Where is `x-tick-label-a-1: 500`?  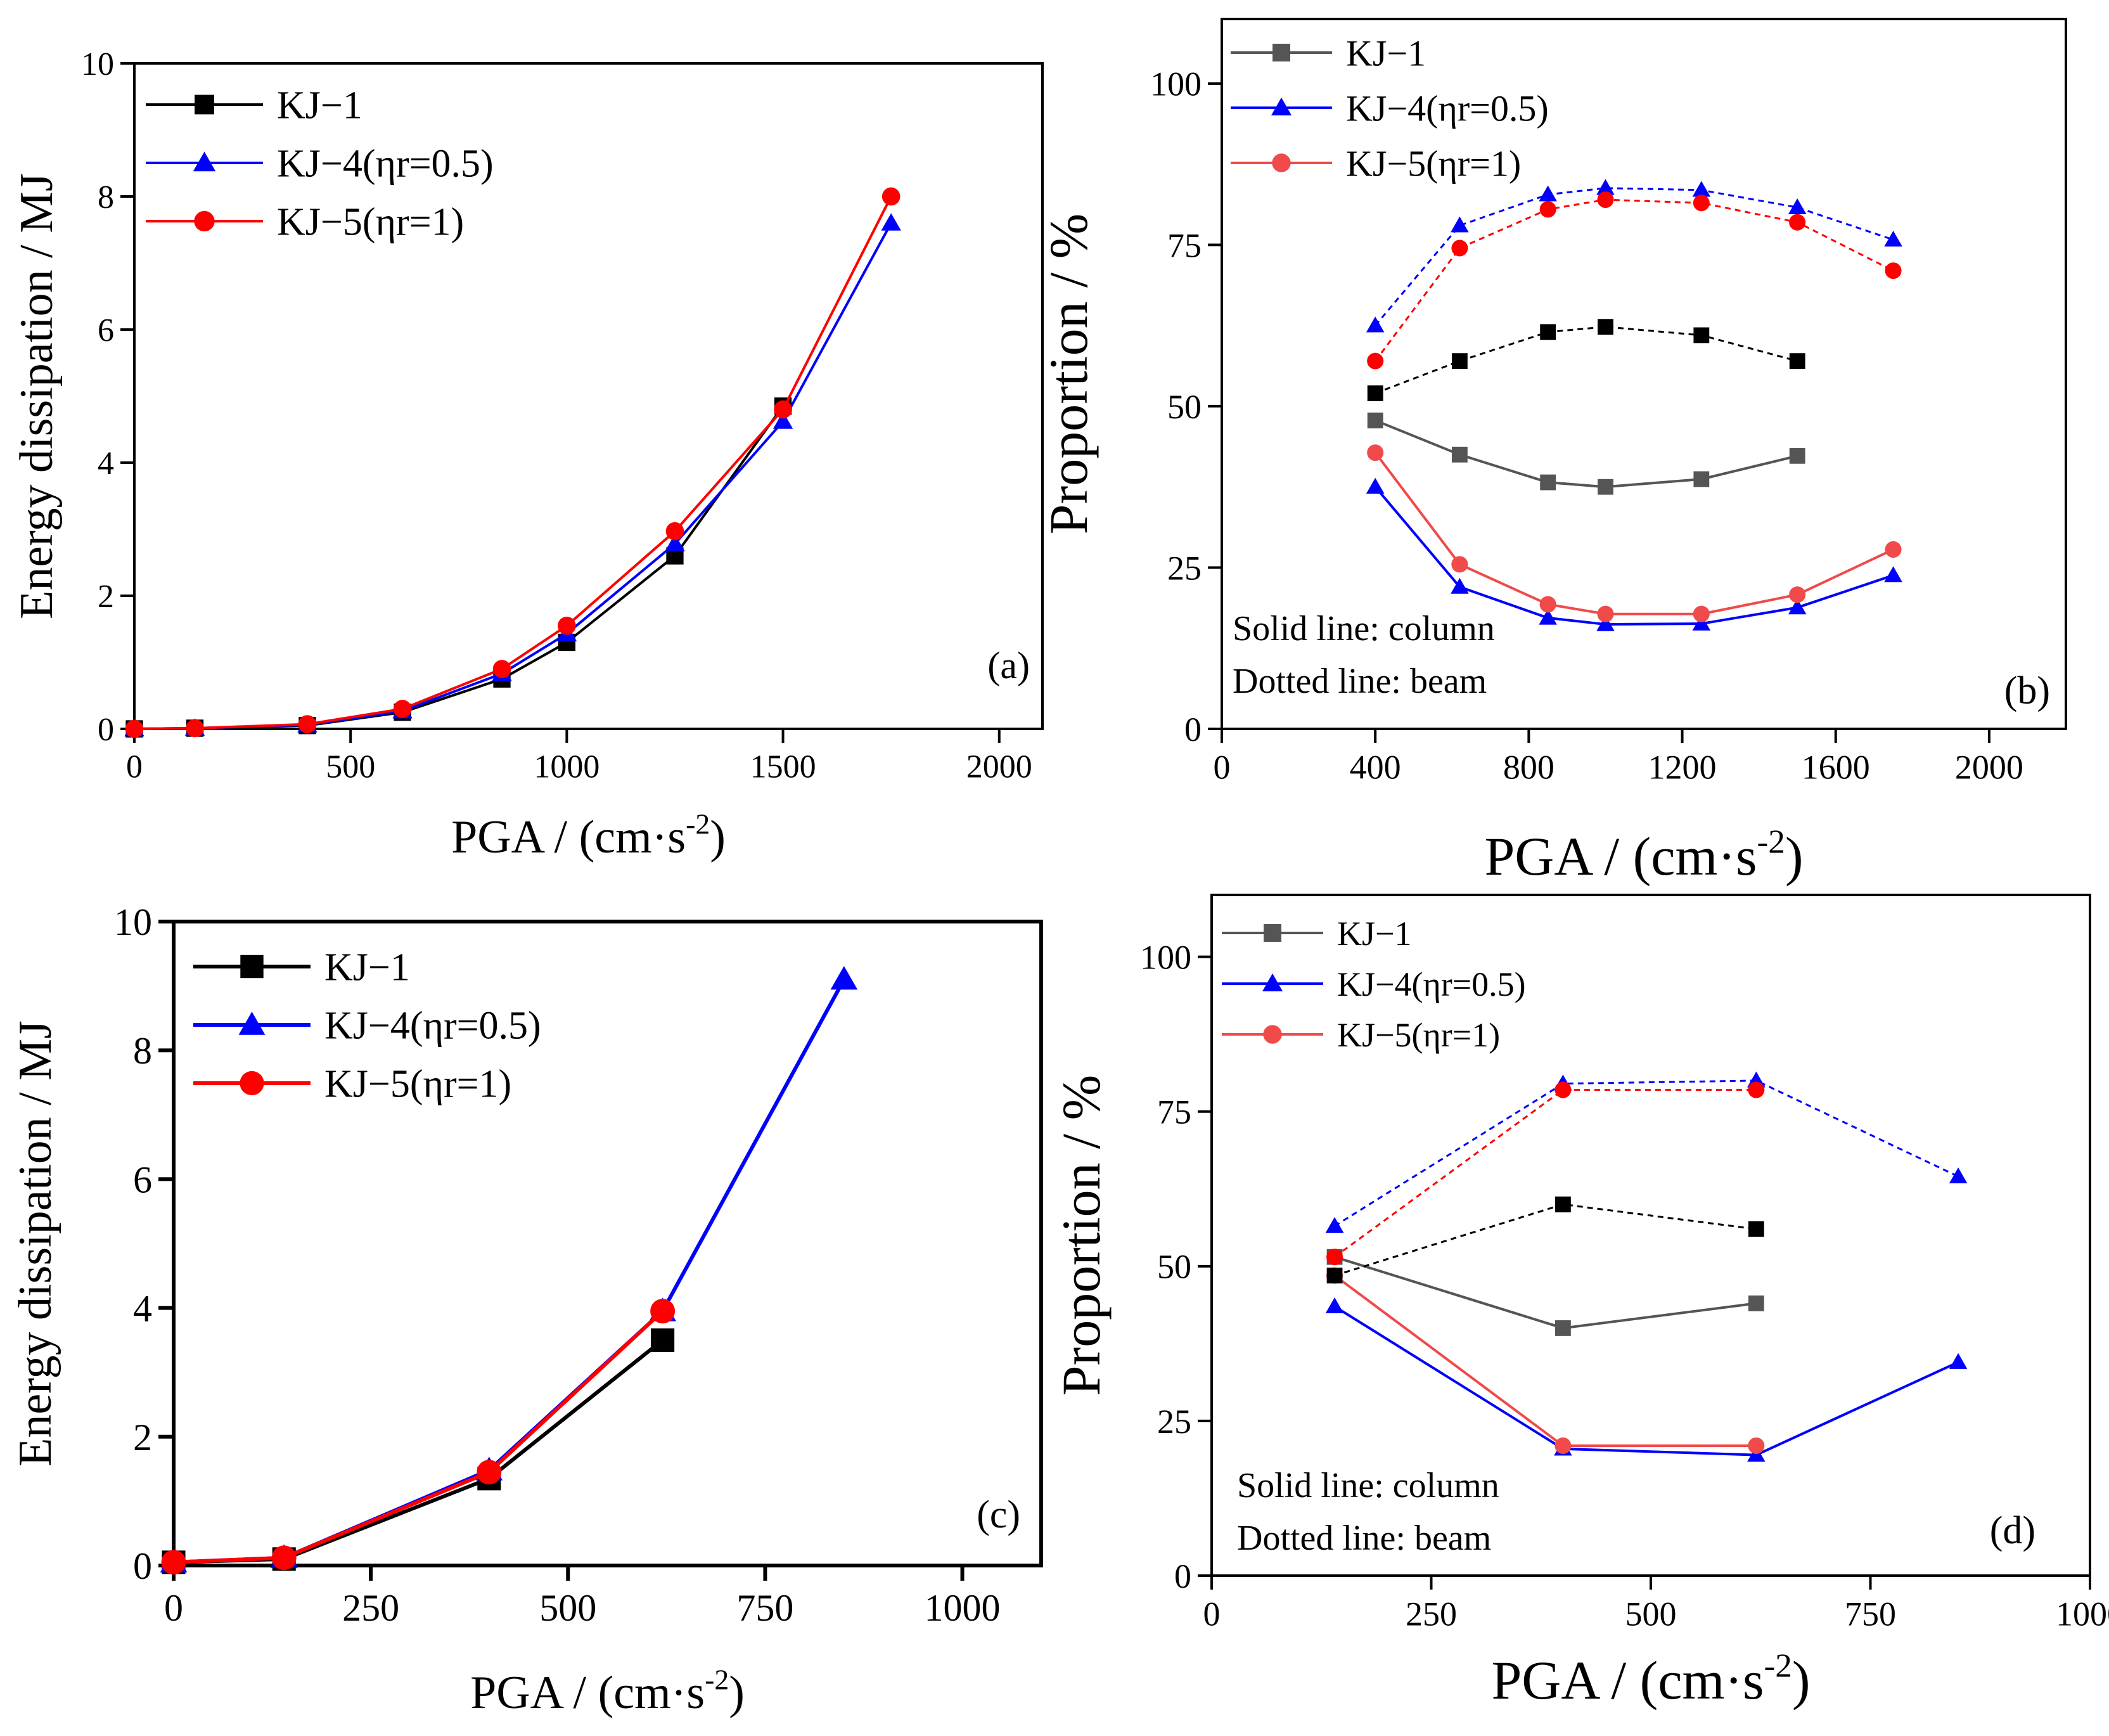
x-tick-label-a-1: 500 is located at coordinates (351, 767).